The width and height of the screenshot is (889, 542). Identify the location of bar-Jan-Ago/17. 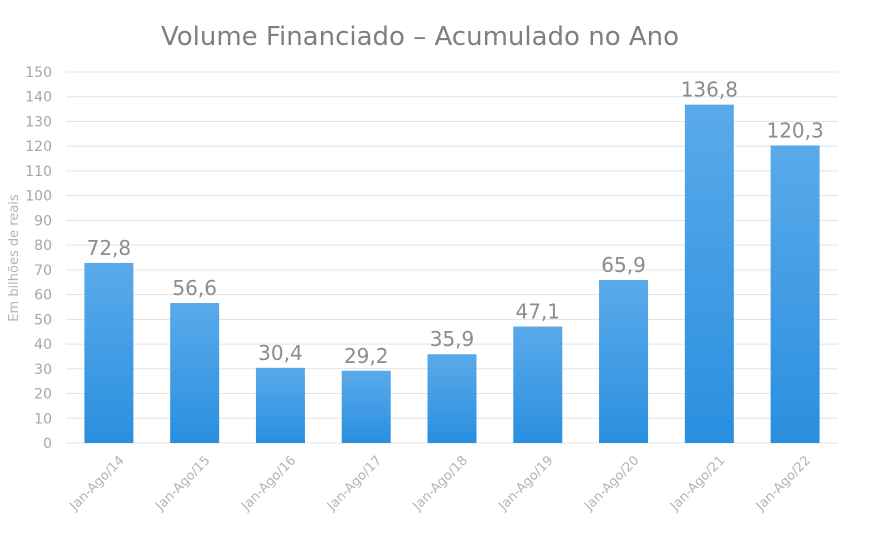
(366, 406).